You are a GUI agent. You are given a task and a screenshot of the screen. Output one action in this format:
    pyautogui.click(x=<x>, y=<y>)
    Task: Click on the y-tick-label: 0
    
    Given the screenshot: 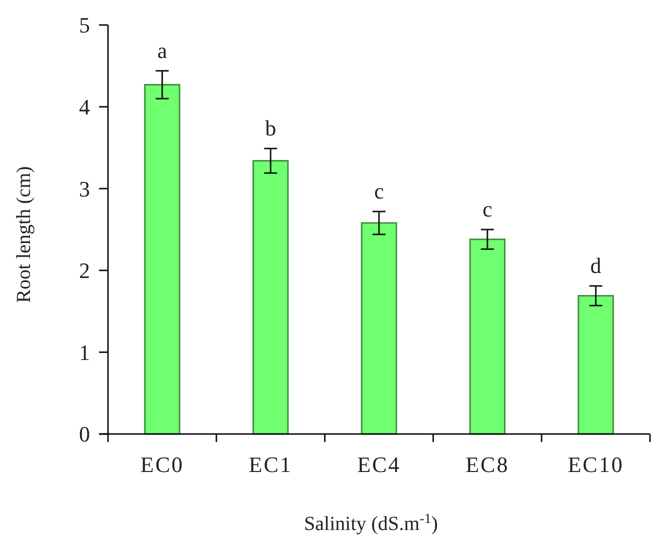 What is the action you would take?
    pyautogui.click(x=84, y=434)
    